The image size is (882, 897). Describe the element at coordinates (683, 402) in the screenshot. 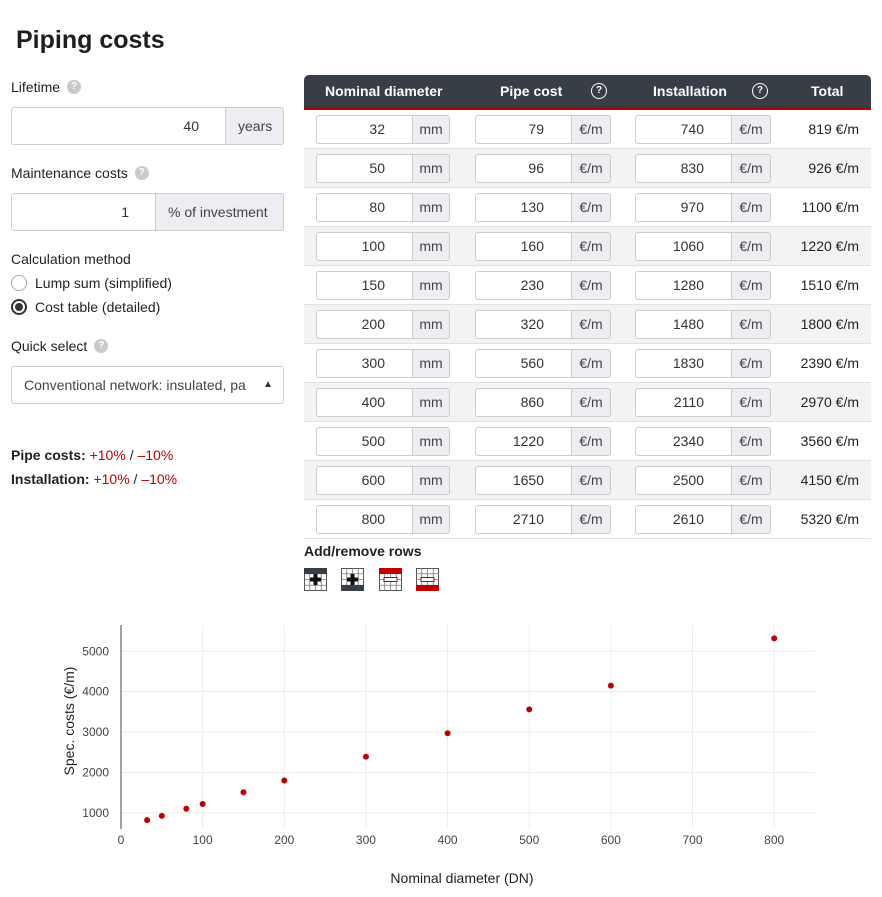

I see `installation-input: 2110` at that location.